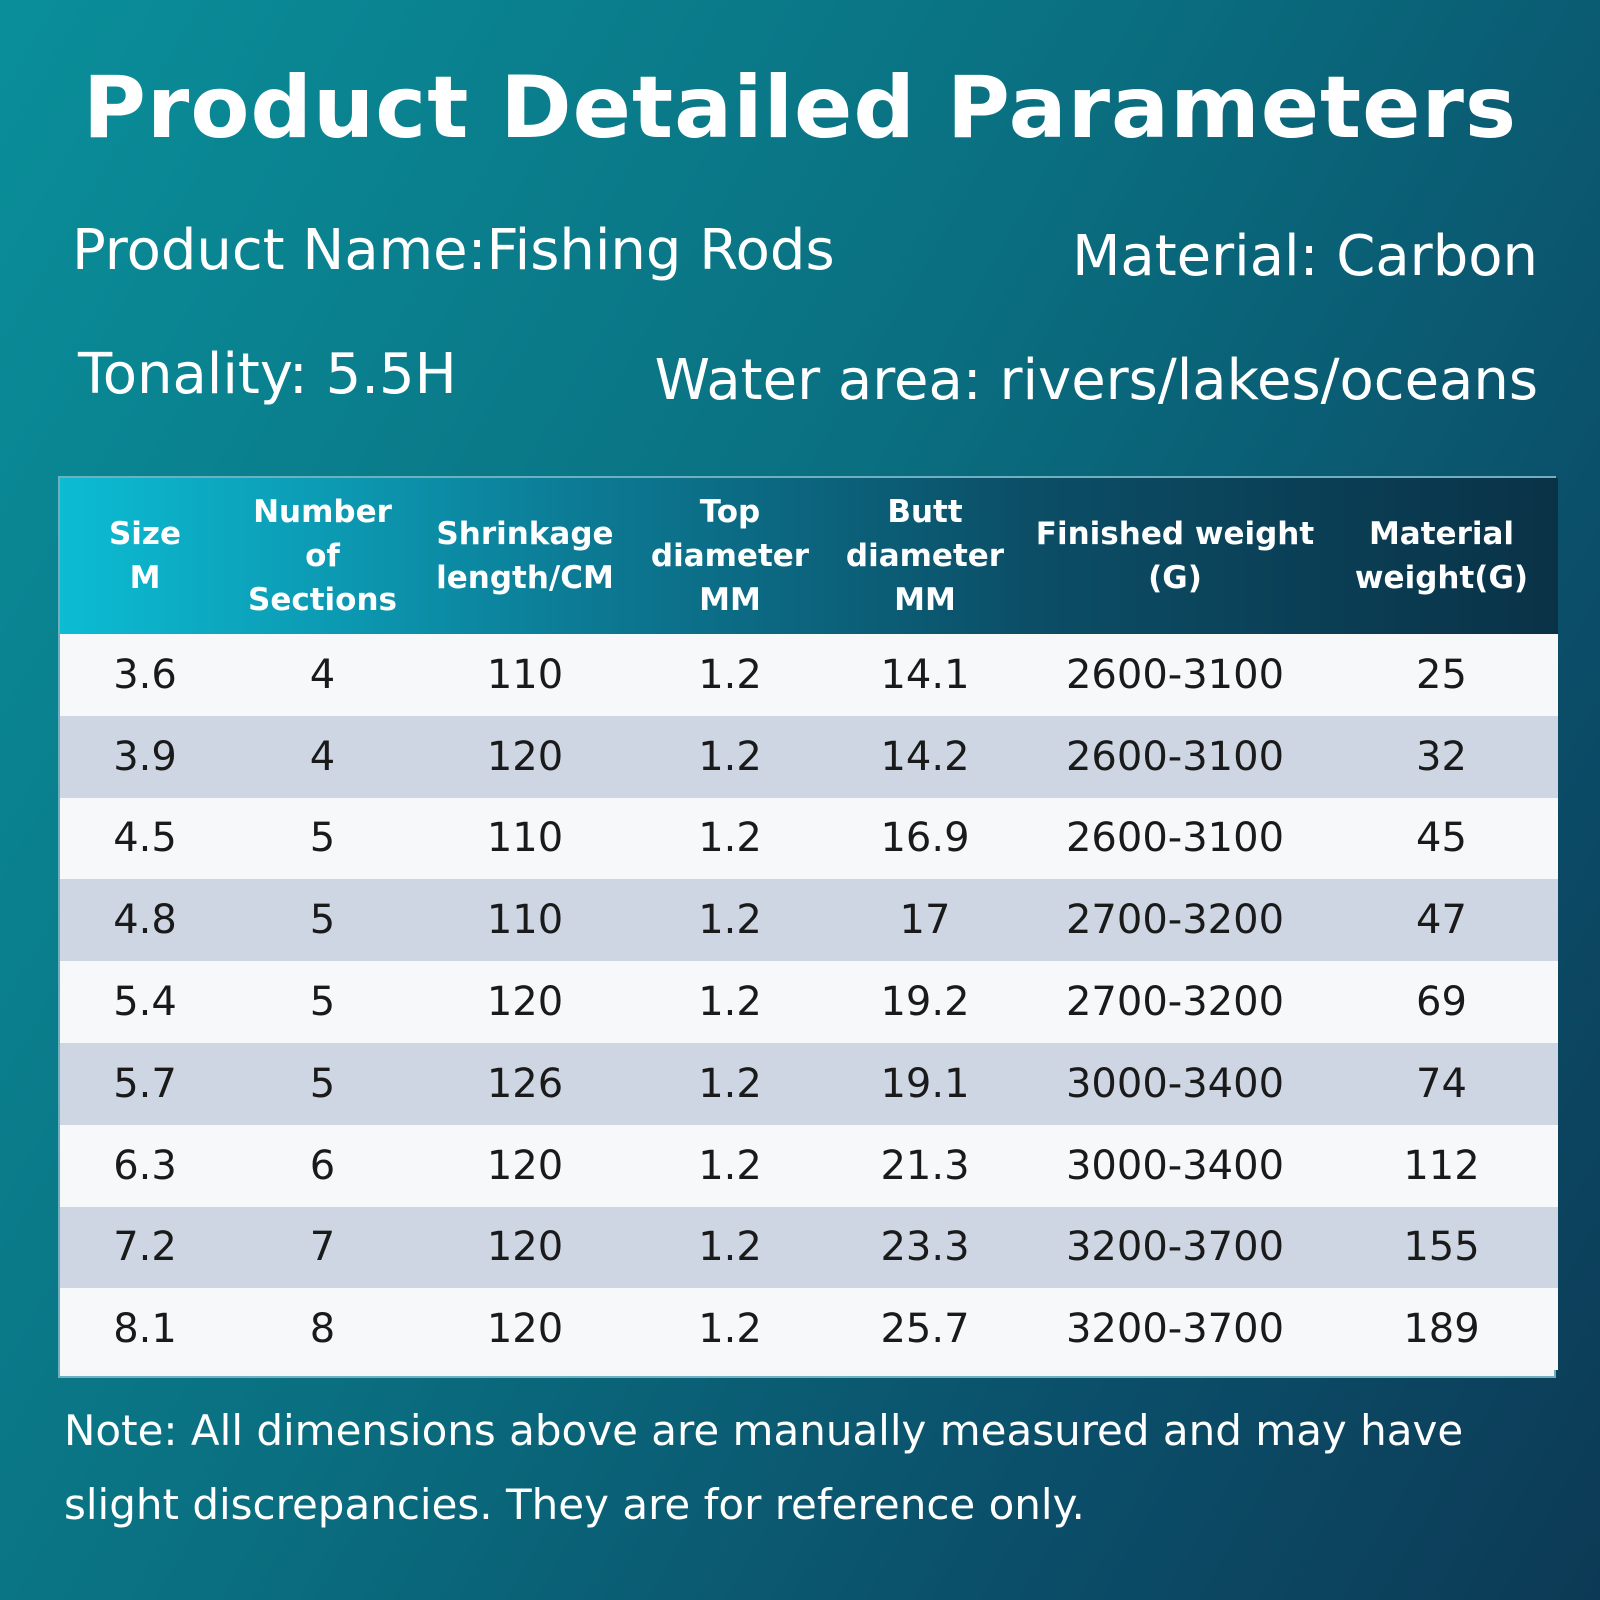  What do you see at coordinates (322, 1165) in the screenshot?
I see `cell-sections: 6` at bounding box center [322, 1165].